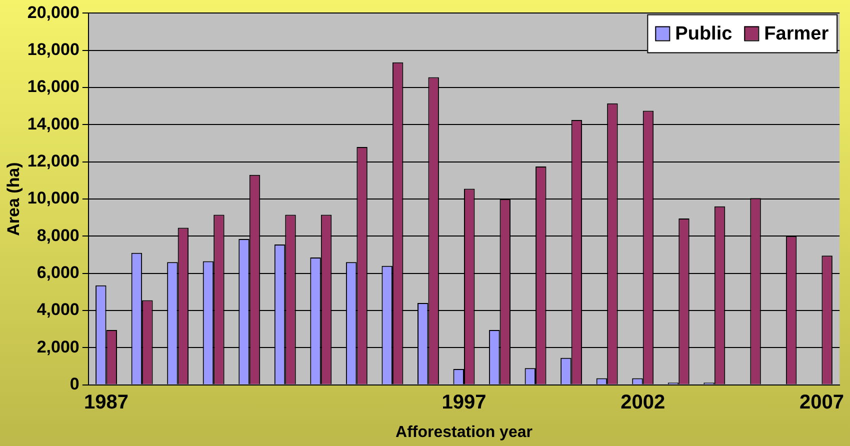 This screenshot has width=850, height=446. What do you see at coordinates (643, 402) in the screenshot?
I see `x-tick-label: 2002` at bounding box center [643, 402].